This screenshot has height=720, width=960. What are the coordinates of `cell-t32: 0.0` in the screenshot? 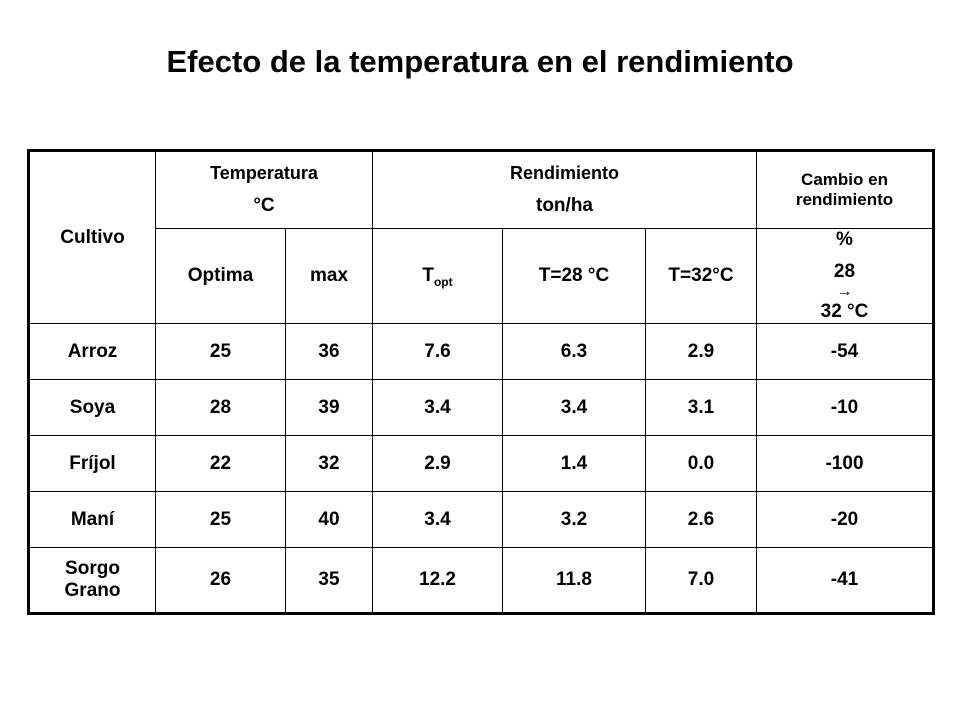 It's located at (701, 463).